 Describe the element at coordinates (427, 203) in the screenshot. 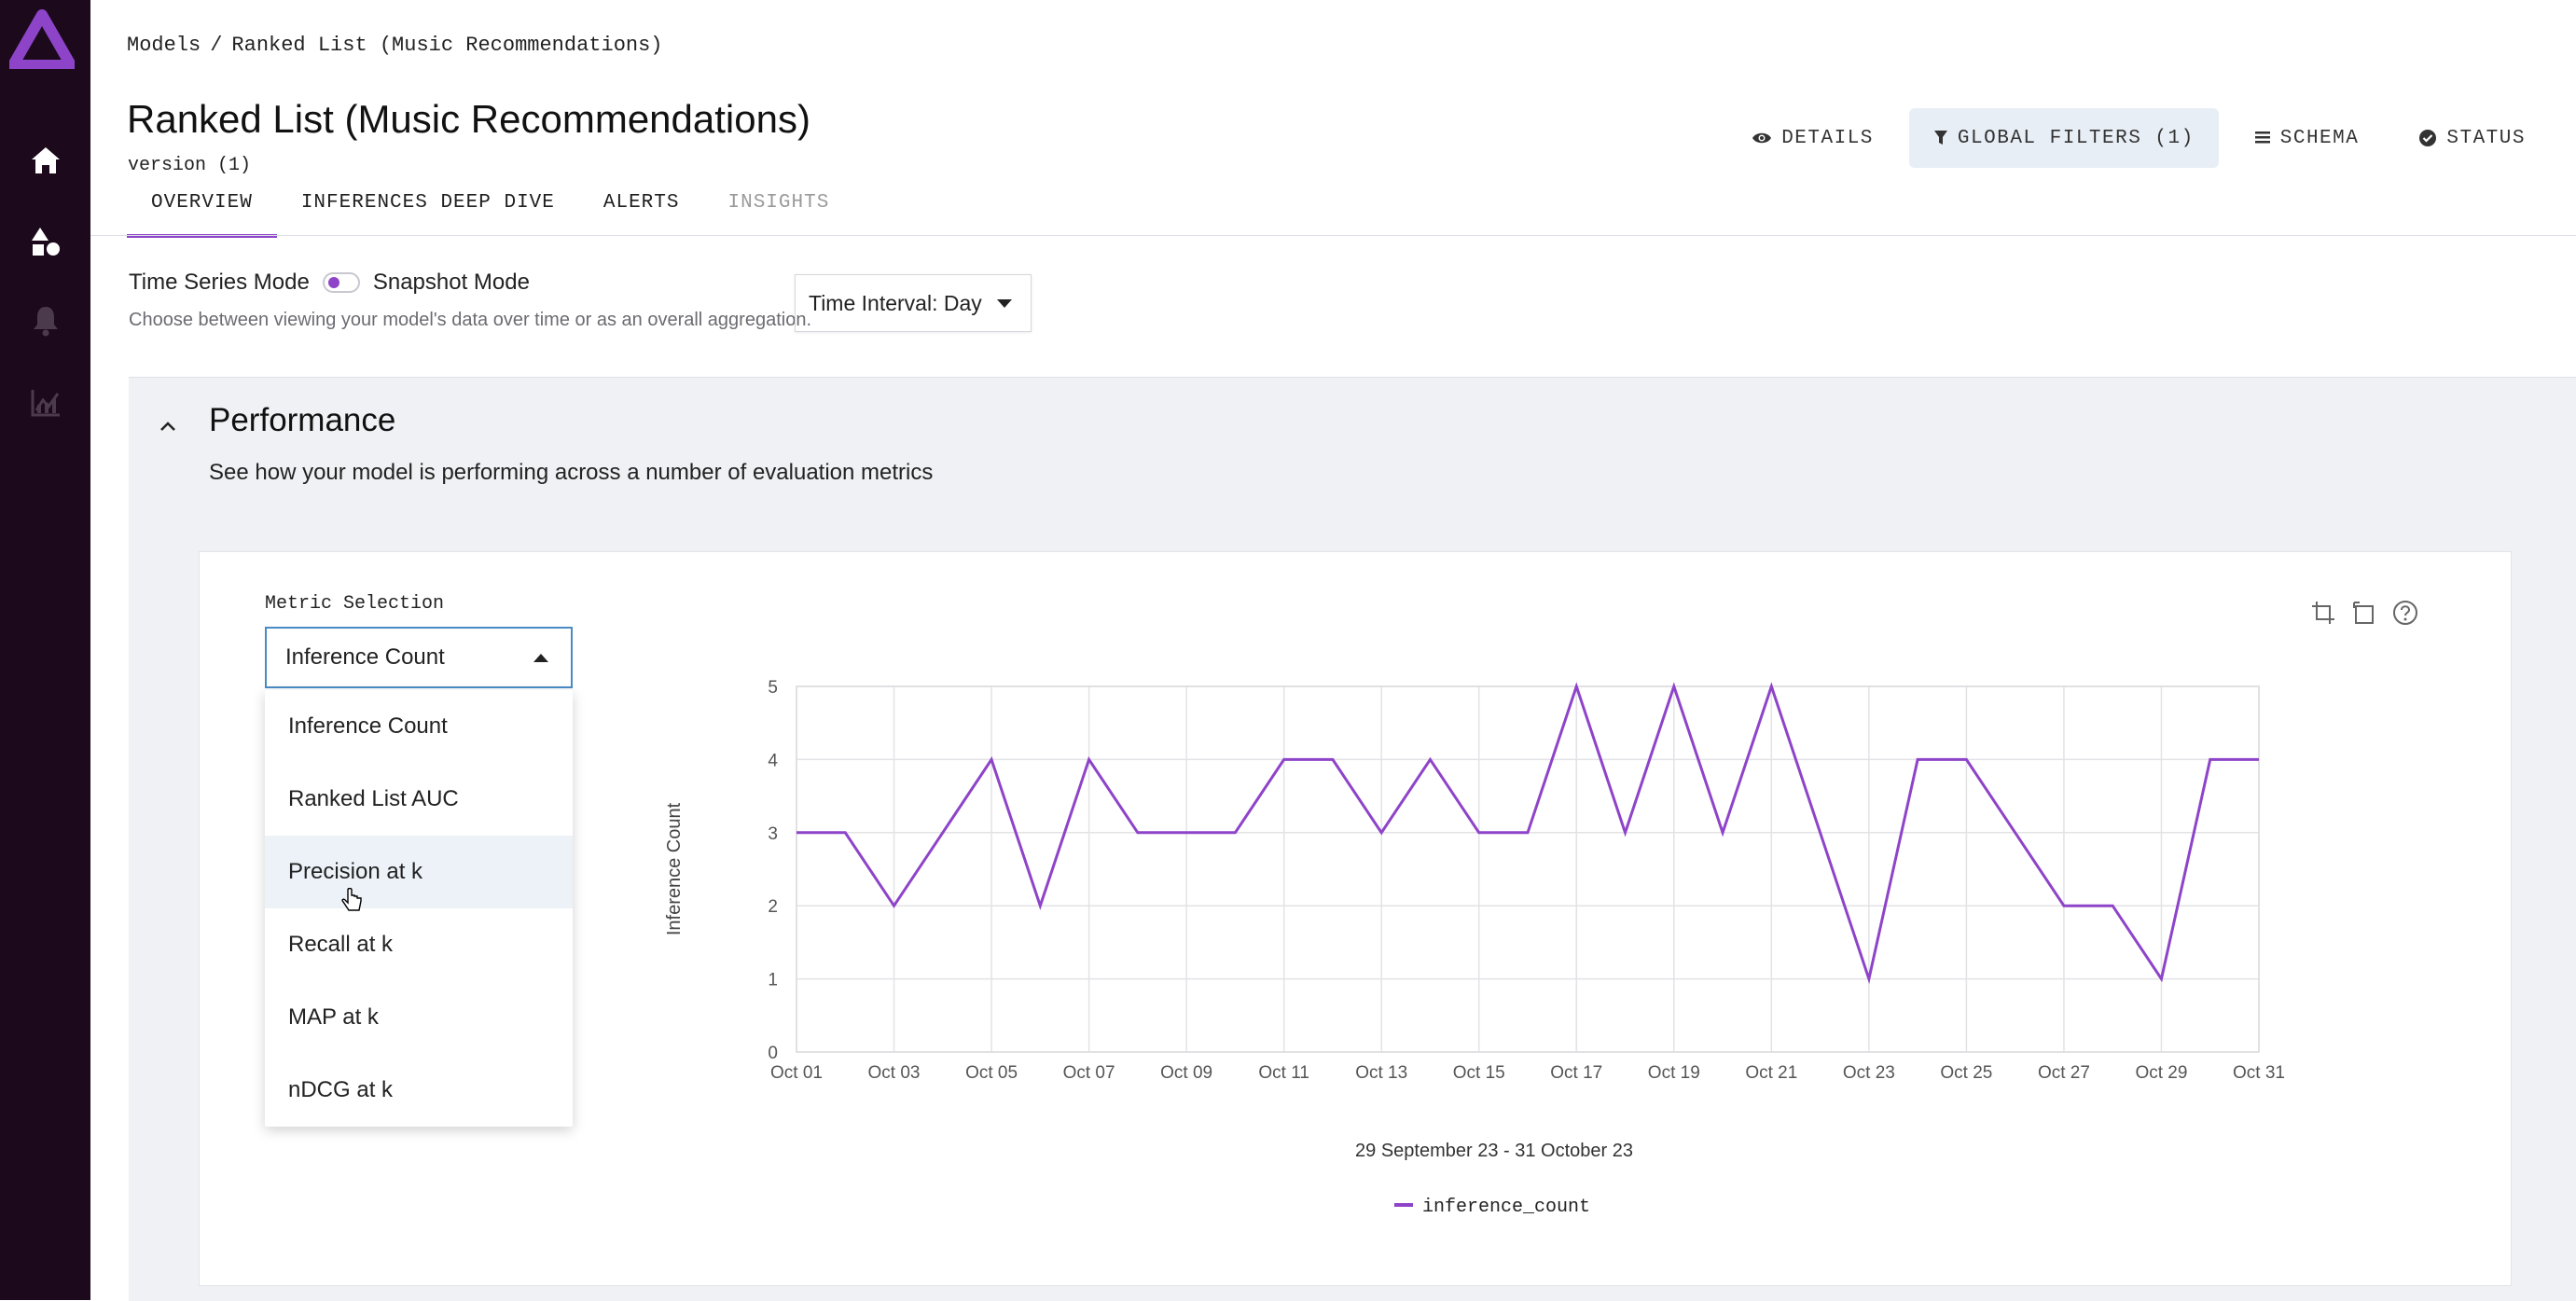

I see `tab-inferences-deep-dive: INFERENCES DEEP DIVE` at that location.